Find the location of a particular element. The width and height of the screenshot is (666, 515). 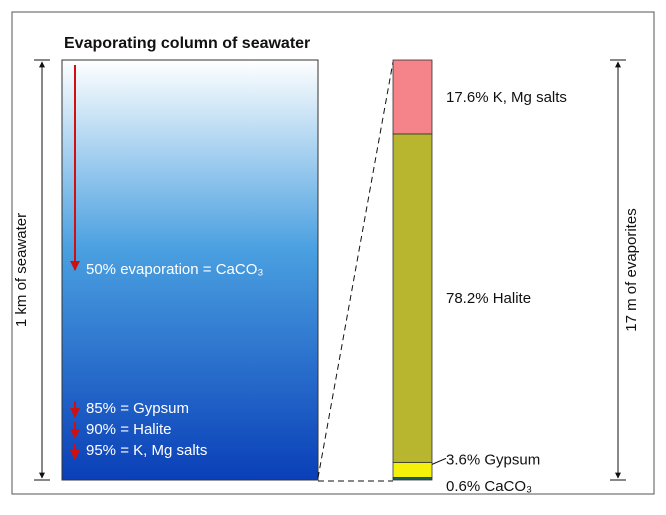

layer-label: 17.6% K, Mg salts is located at coordinates (506, 97).